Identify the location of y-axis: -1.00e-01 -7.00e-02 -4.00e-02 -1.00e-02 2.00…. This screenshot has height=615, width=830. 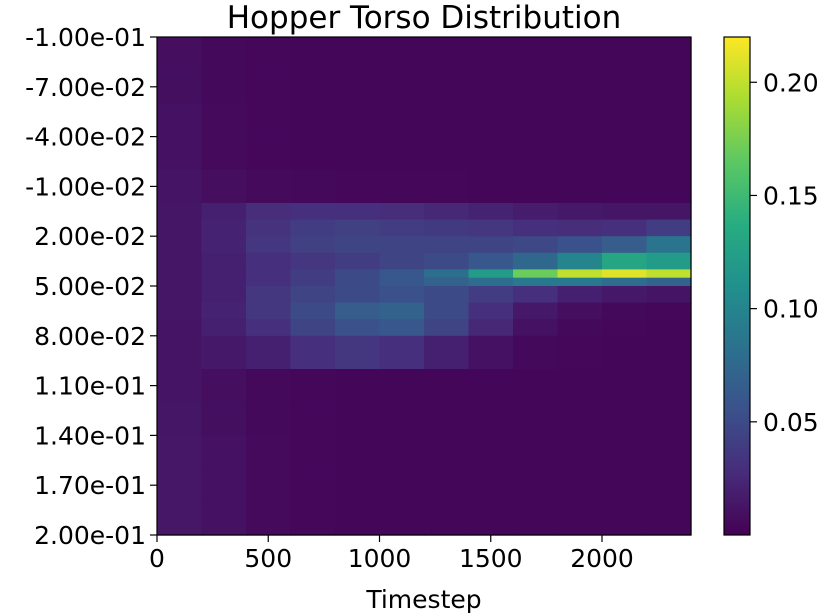
(91, 286).